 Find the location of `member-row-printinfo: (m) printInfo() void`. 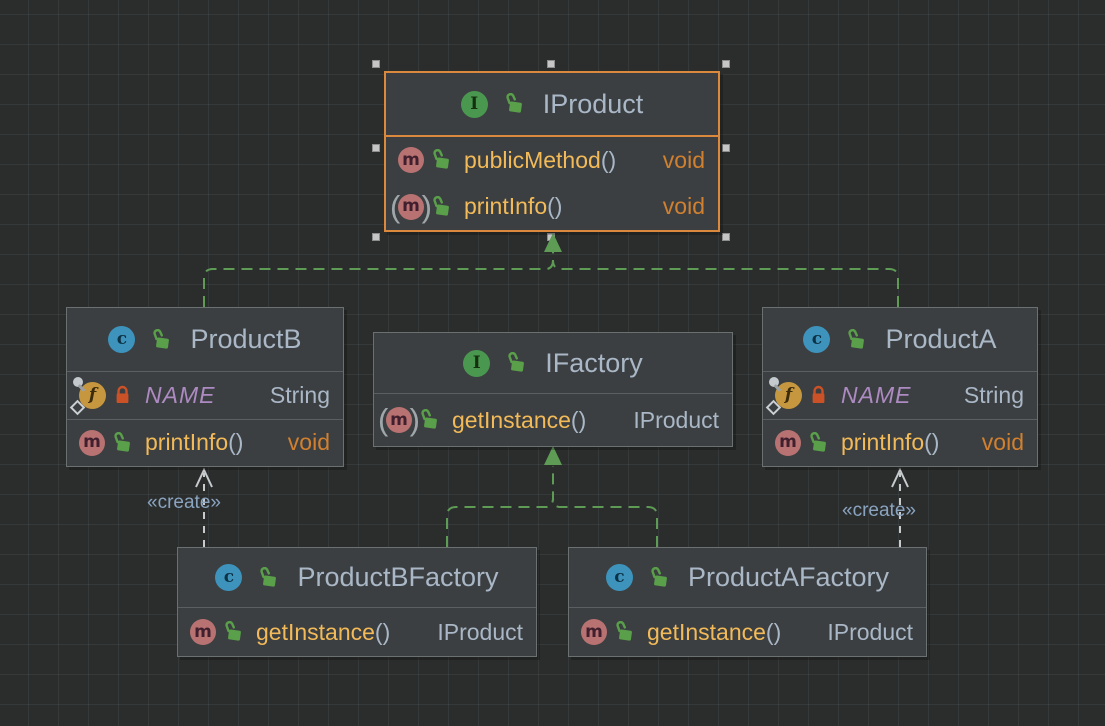

member-row-printinfo: (m) printInfo() void is located at coordinates (552, 207).